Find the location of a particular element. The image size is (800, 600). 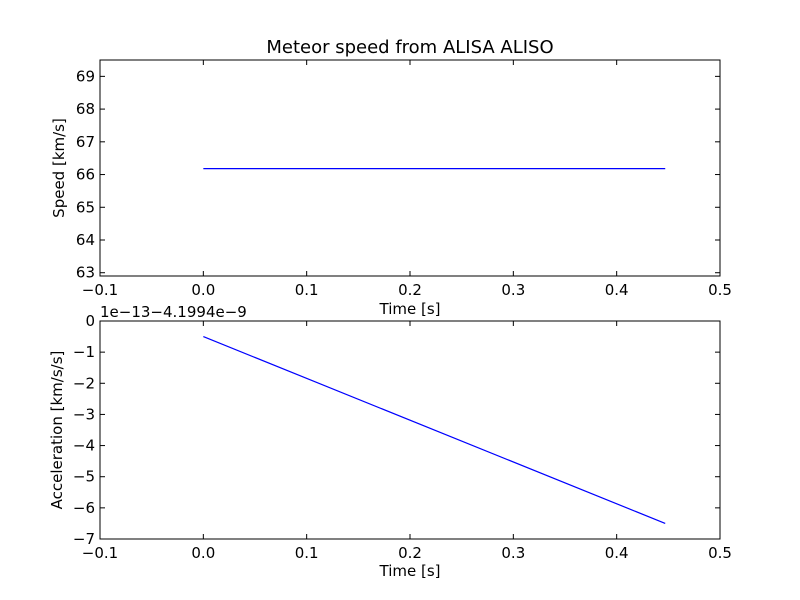

acceleration-y-tick-label: −7 is located at coordinates (84, 539).